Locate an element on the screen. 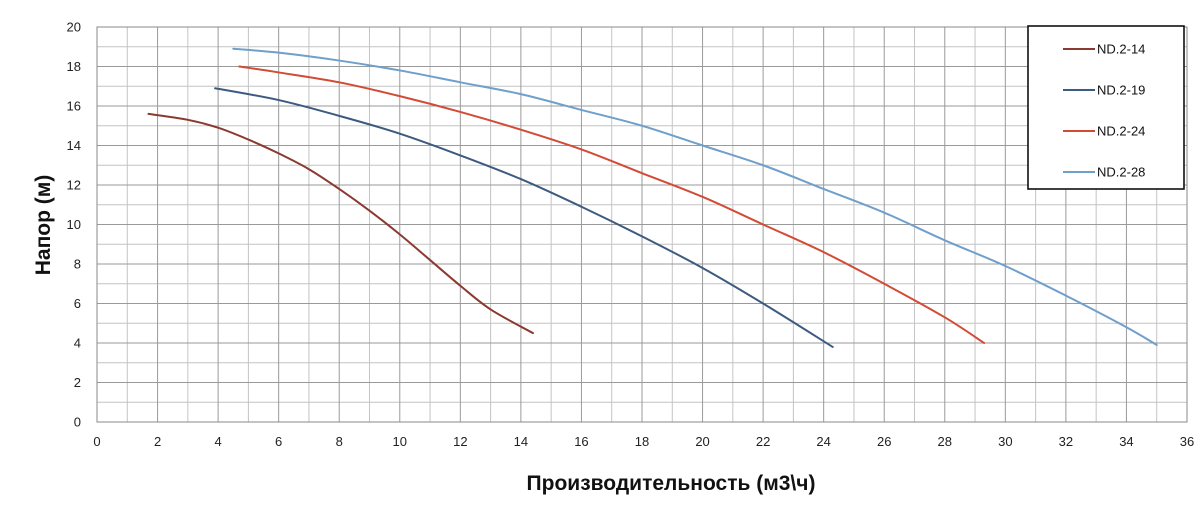 This screenshot has width=1200, height=519. x-tick-label: 0 is located at coordinates (96, 441).